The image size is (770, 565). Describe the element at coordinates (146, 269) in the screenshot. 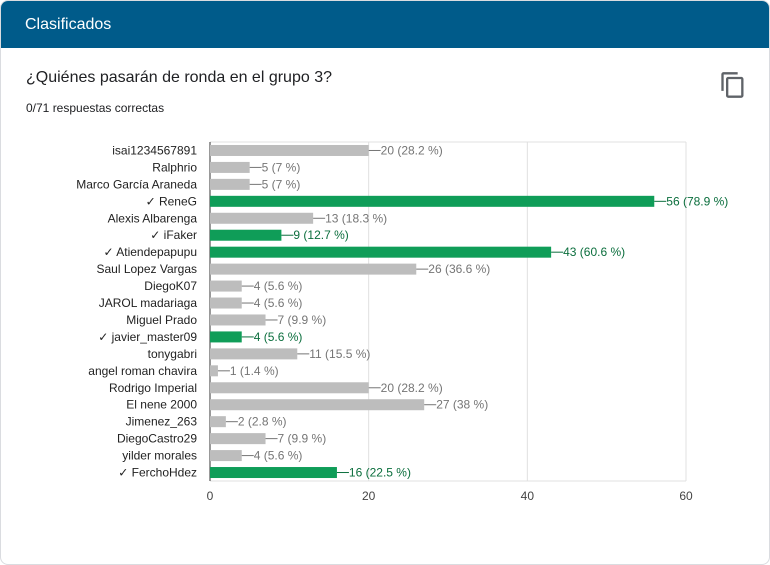

I see `category-label: Saul Lopez Vargas` at that location.